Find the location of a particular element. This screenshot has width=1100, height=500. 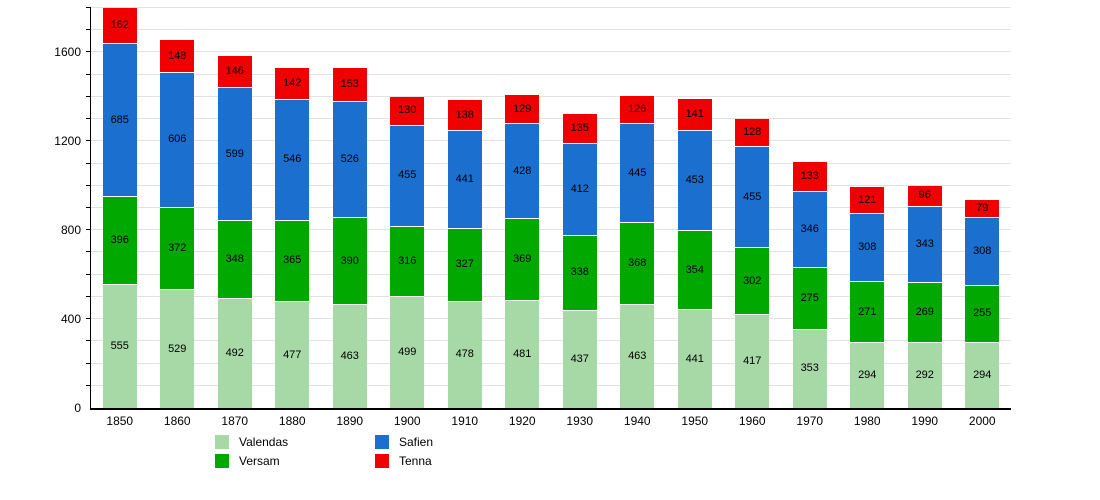

bar-value-label: 148 is located at coordinates (177, 55).